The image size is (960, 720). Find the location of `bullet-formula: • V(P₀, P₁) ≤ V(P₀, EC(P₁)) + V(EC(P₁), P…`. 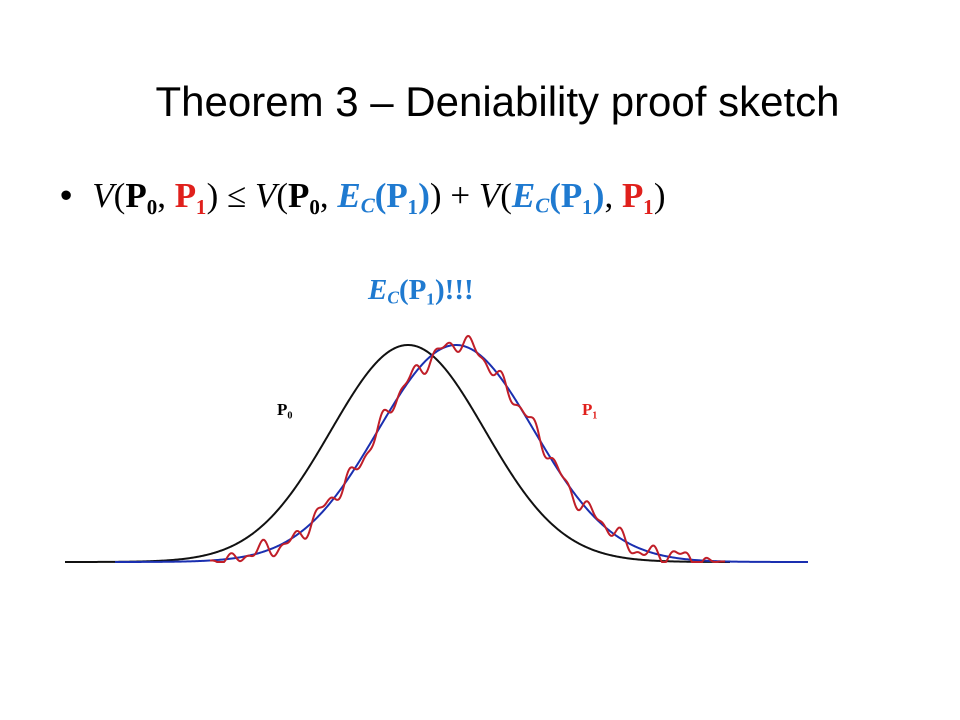

bullet-formula: • V(P₀, P₁) ≤ V(P₀, EC(P₁)) + V(EC(P₁), P… is located at coordinates (363, 197).